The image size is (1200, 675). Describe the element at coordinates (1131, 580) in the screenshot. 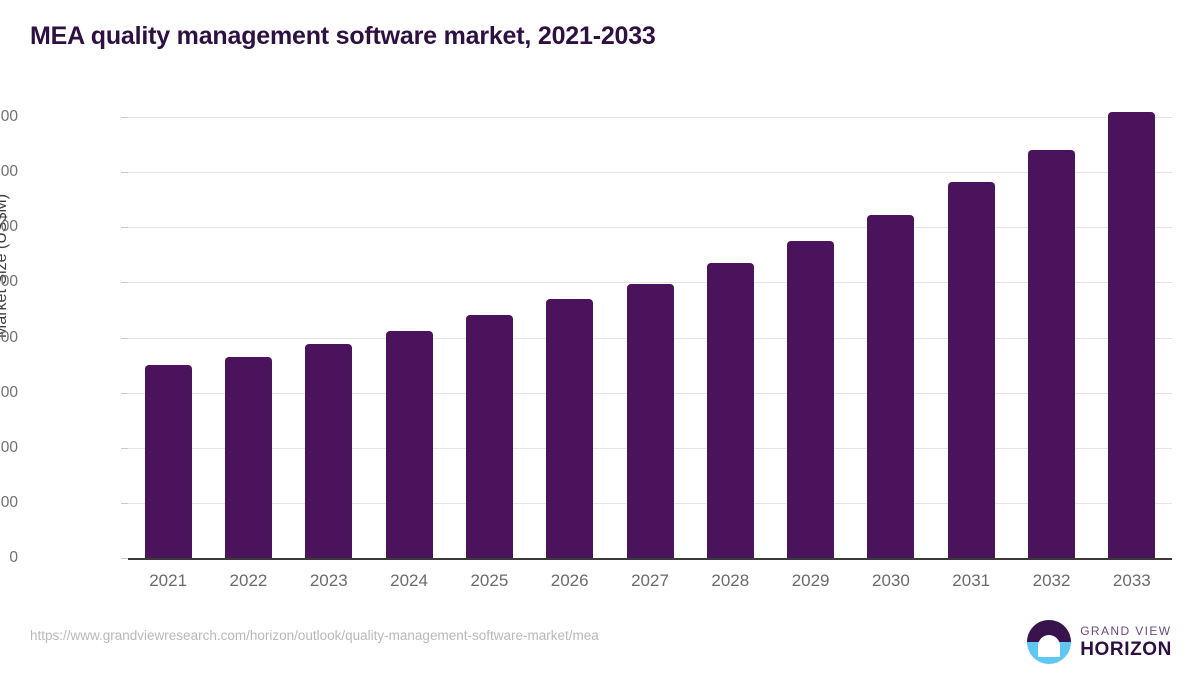

I see `x-axis-tick-label: 2033` at that location.